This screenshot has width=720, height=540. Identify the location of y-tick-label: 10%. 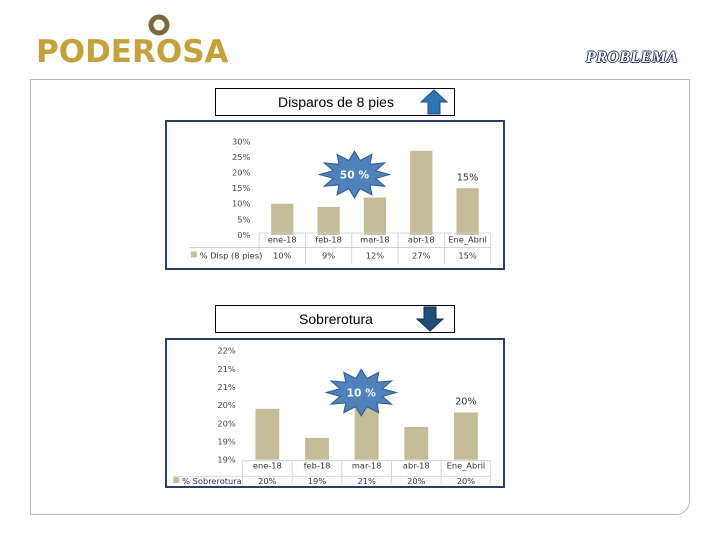
(241, 204).